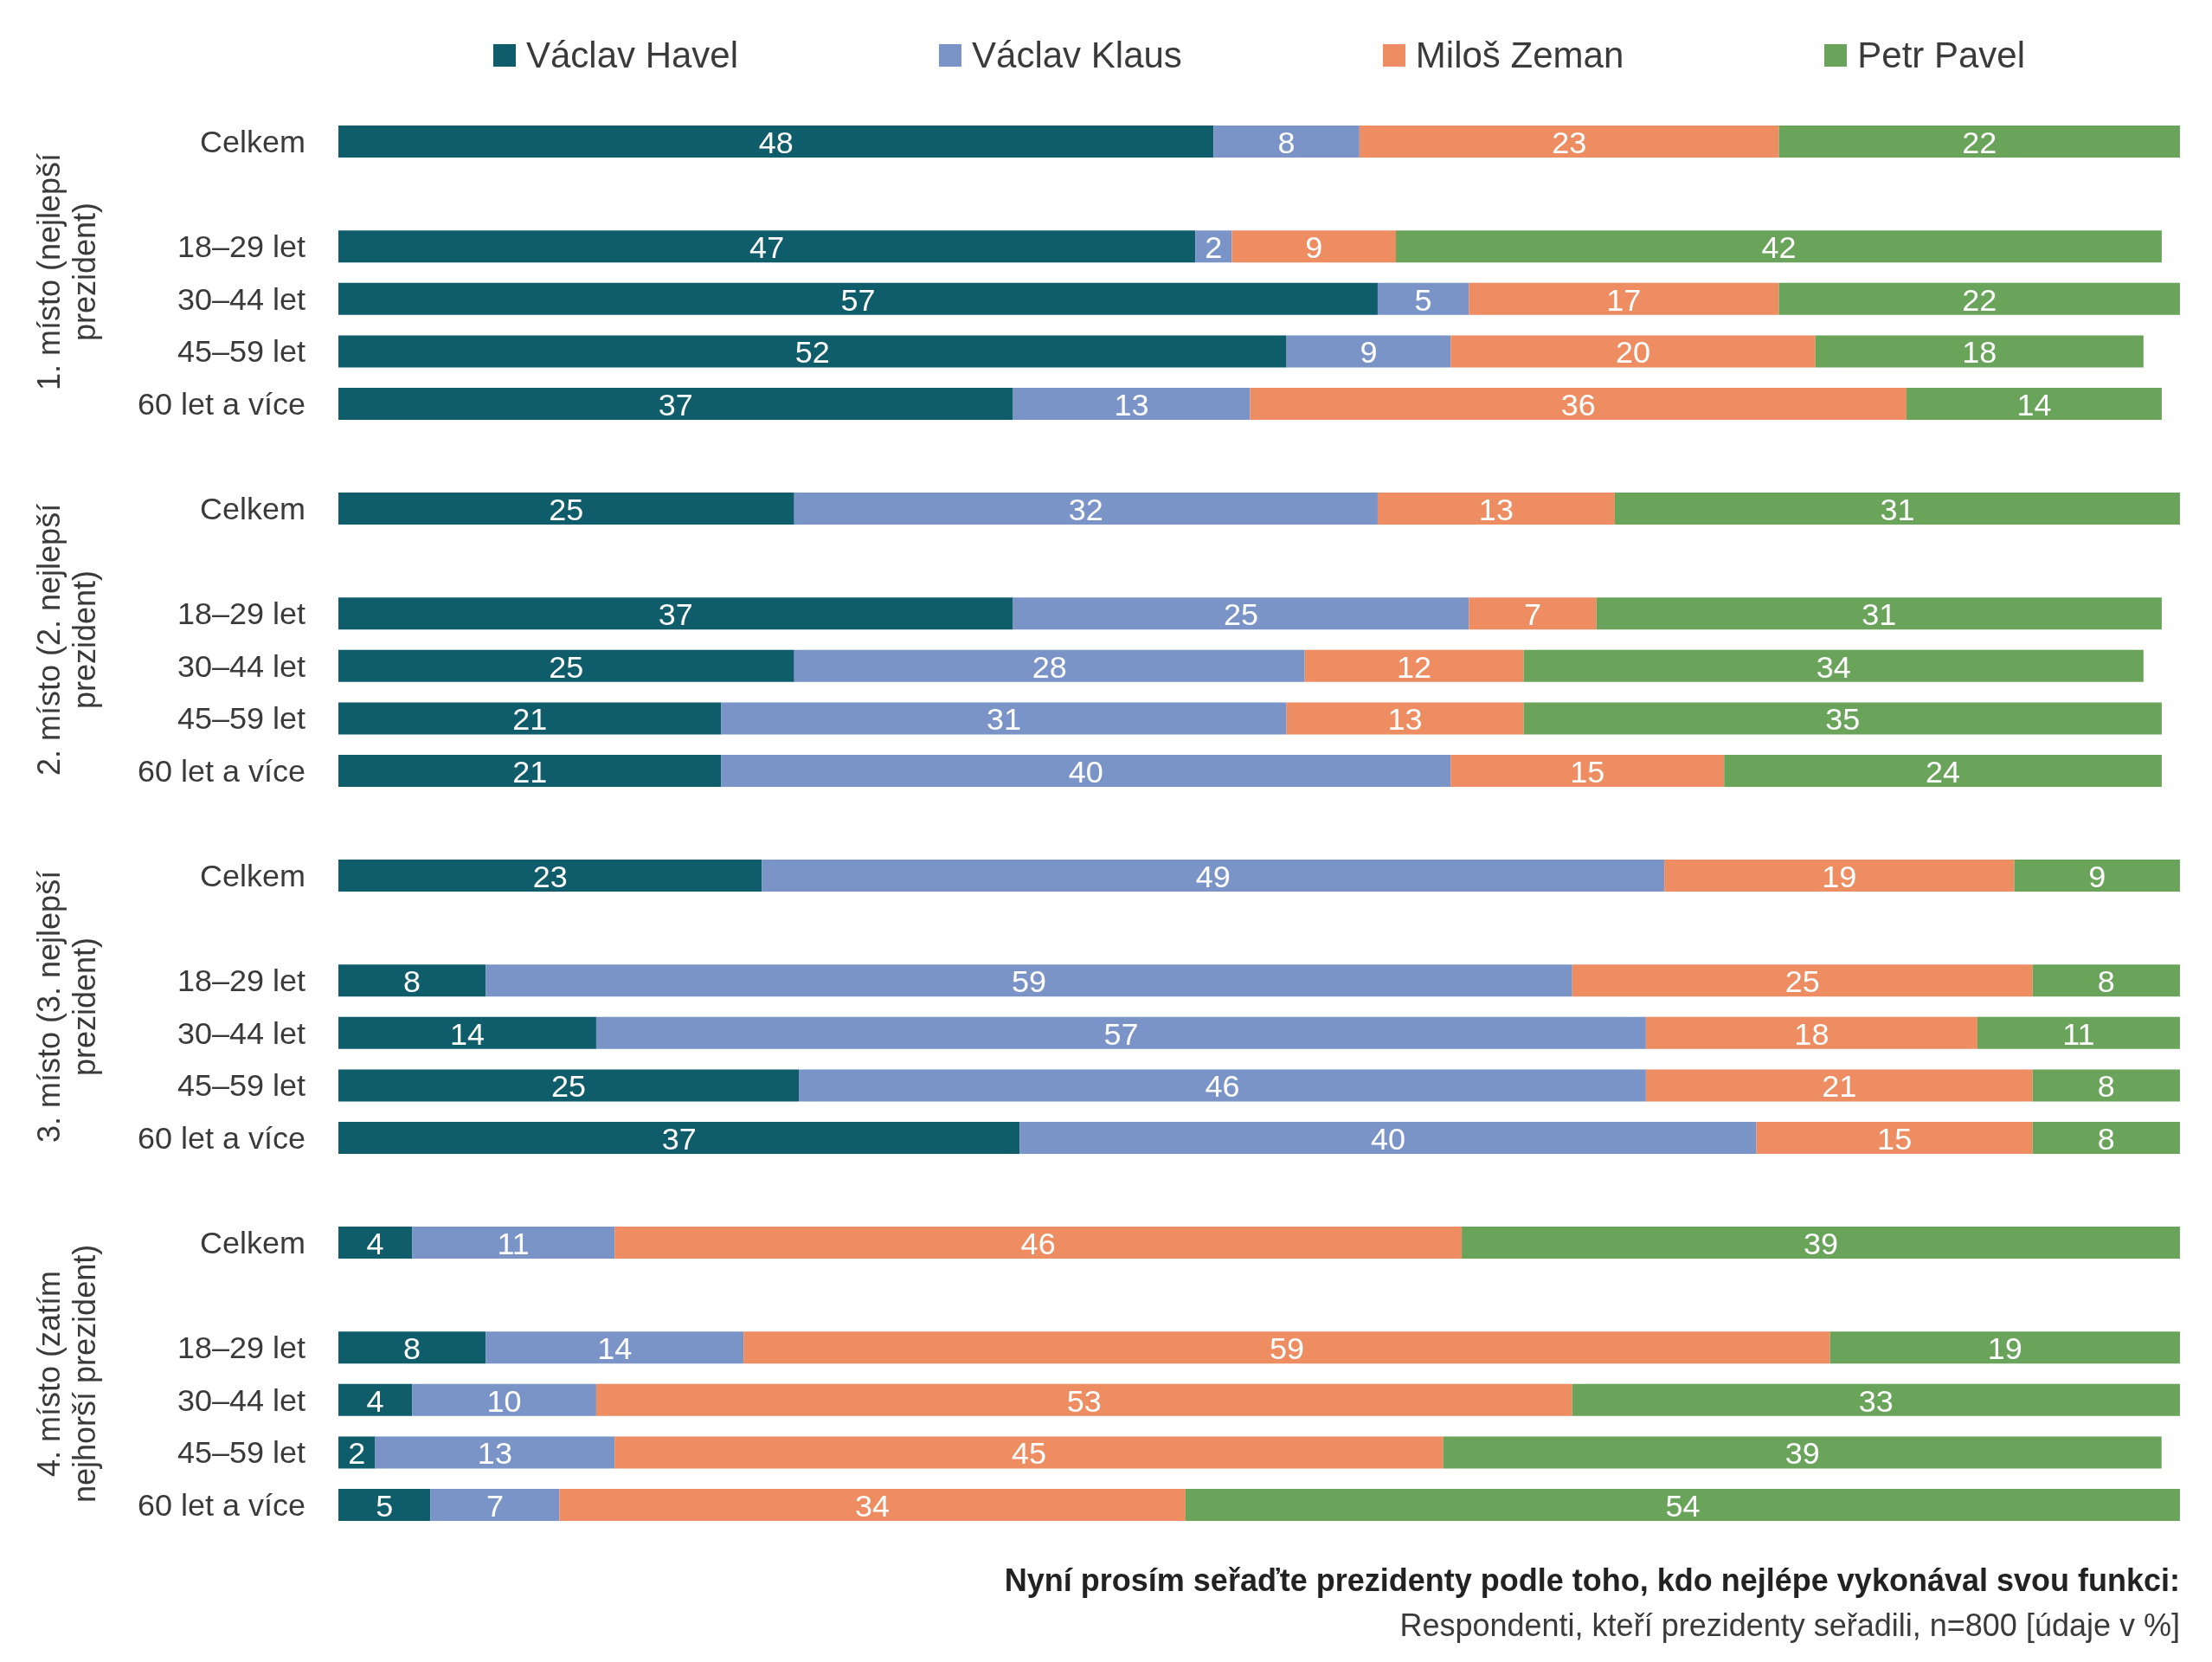  What do you see at coordinates (1632, 352) in the screenshot?
I see `data-label: 20` at bounding box center [1632, 352].